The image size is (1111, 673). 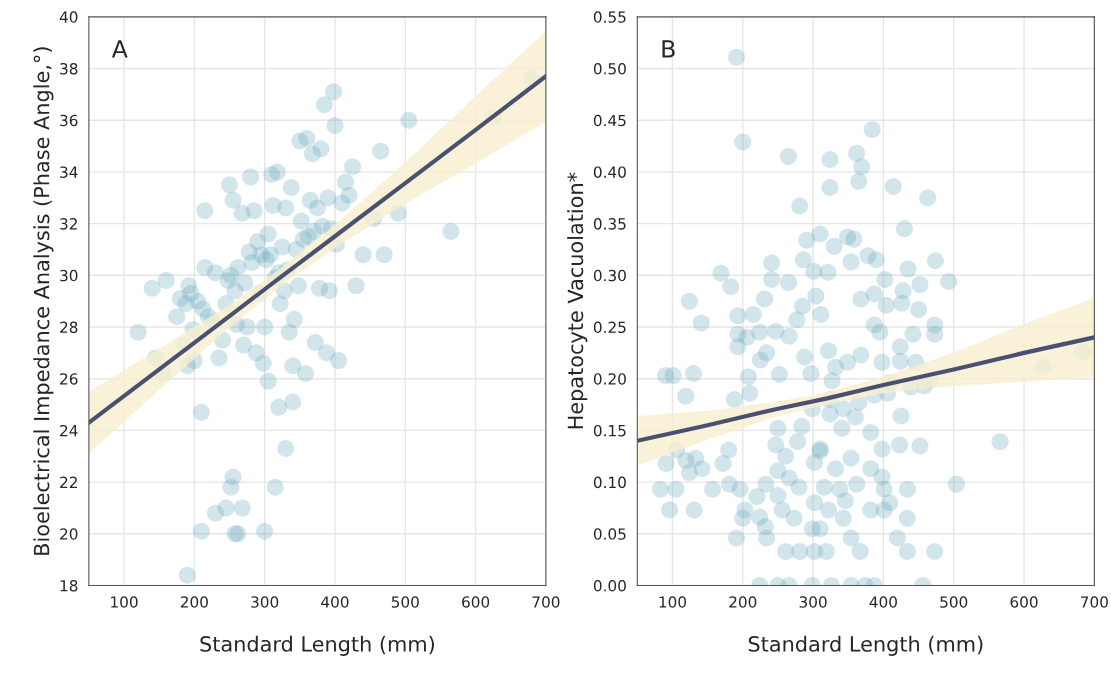 What do you see at coordinates (69, 430) in the screenshot?
I see `y-tick-label: 24` at bounding box center [69, 430].